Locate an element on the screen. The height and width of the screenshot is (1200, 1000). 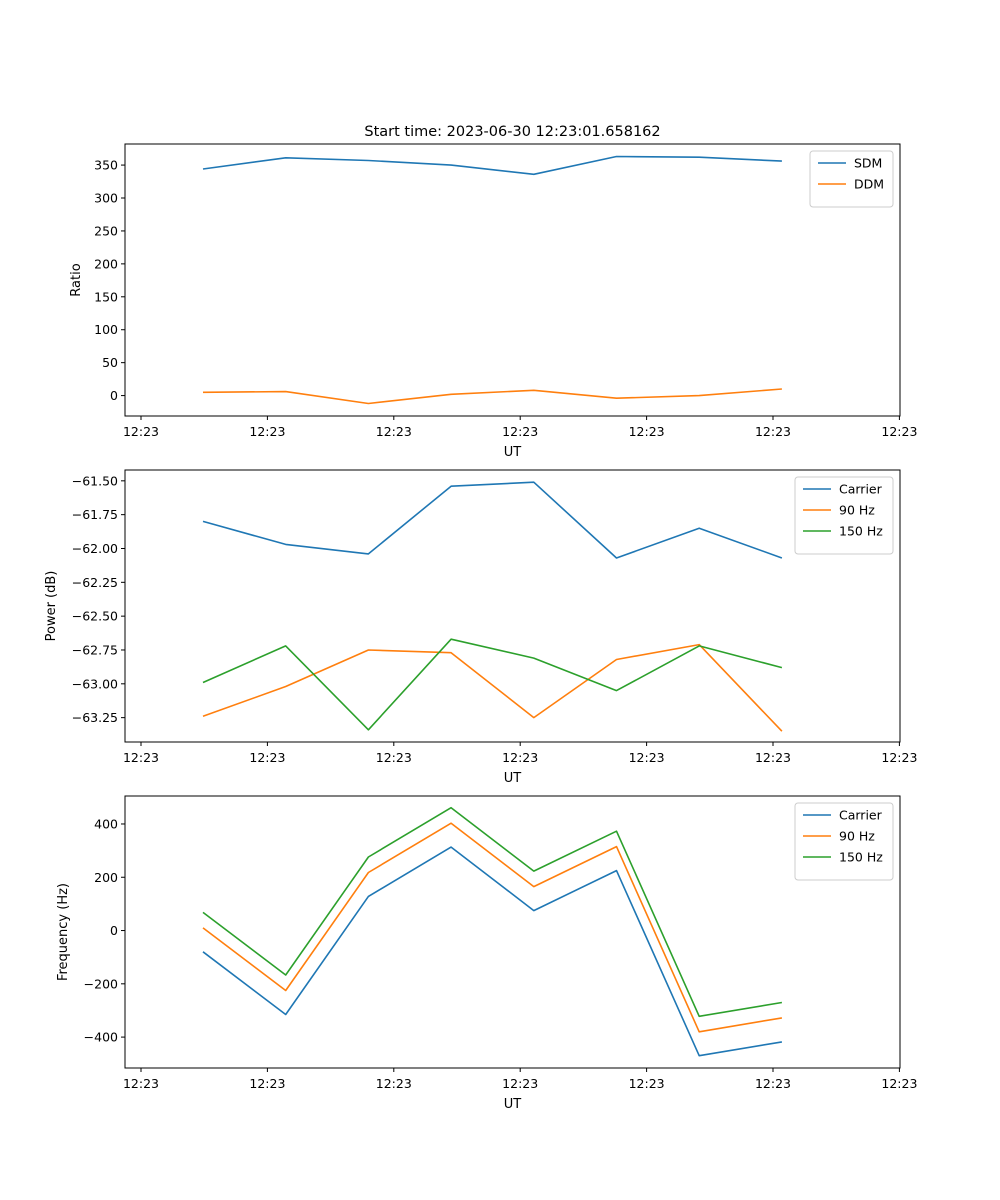
y-tick-label: 350 is located at coordinates (106, 165).